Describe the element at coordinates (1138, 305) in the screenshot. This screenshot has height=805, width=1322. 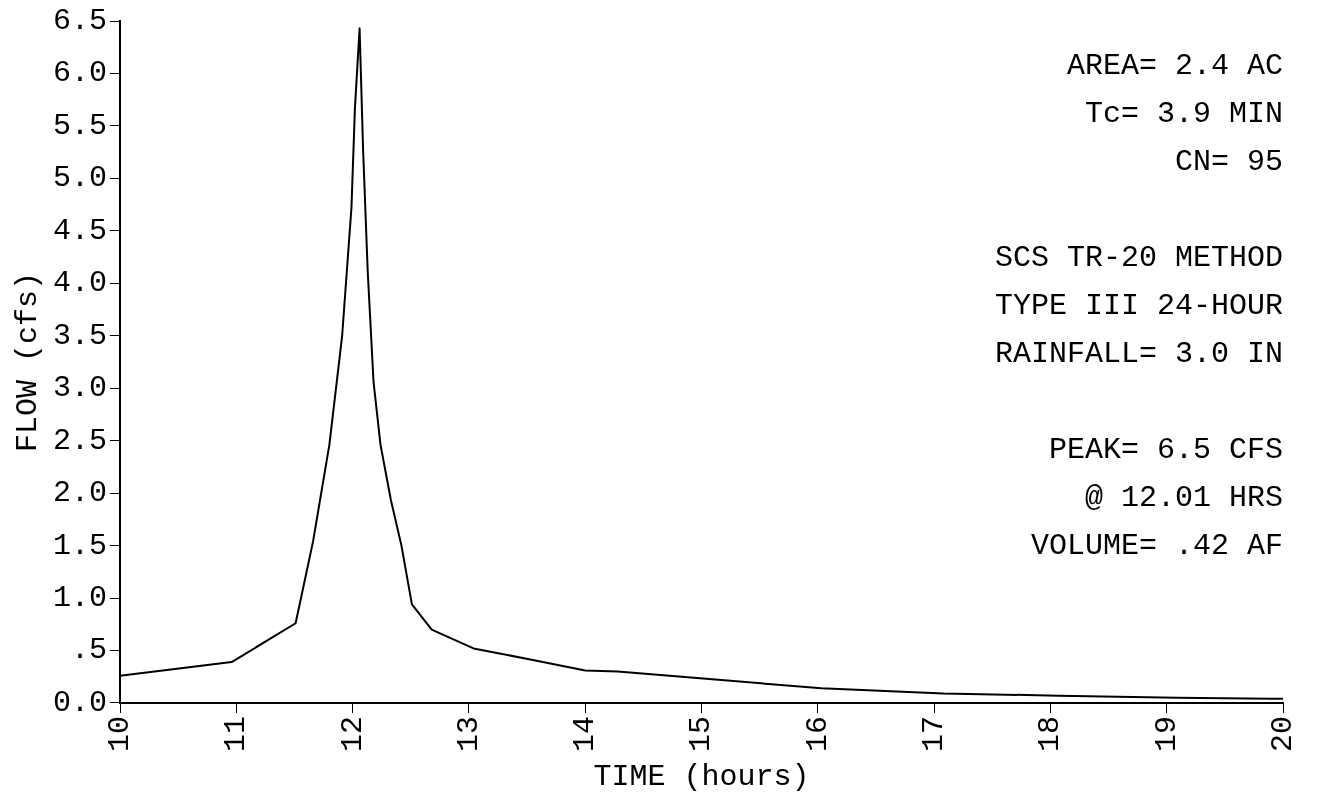
I see `annotation: SCS TR-20 METHOD TYPE III 24-HOUR RAINFALL= 3.0 IN` at that location.